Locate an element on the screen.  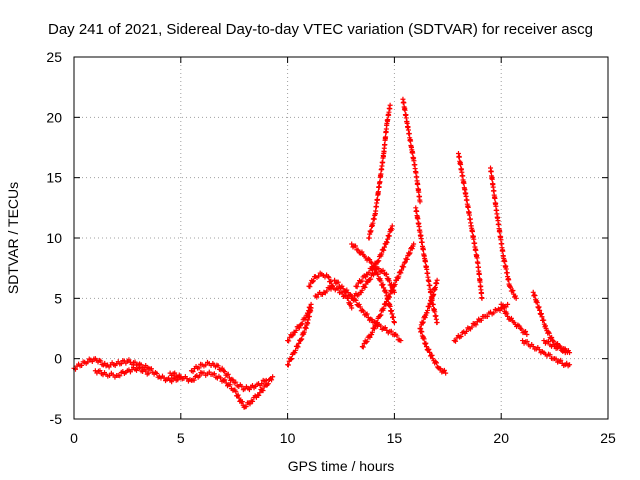
series-trace-e is located at coordinates (299, 336).